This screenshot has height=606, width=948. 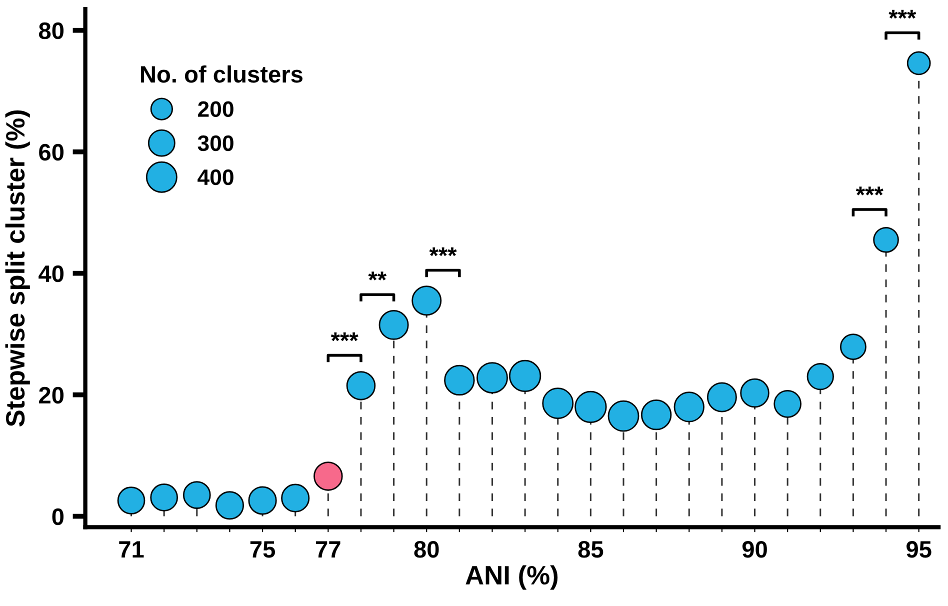 I want to click on y-tick-label: 20, so click(x=51, y=395).